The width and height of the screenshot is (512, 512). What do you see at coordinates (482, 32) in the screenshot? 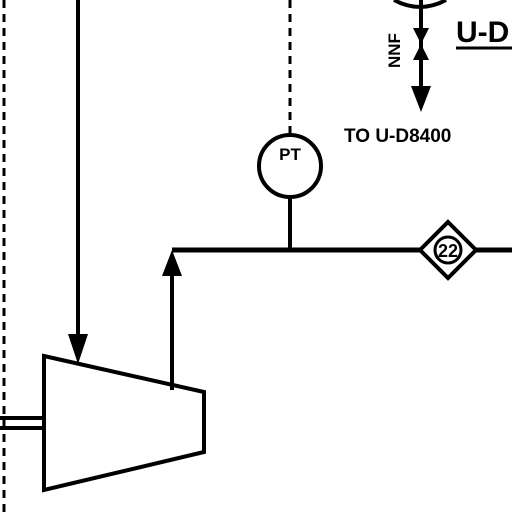
I see `vessel-title-partial: U-D` at bounding box center [482, 32].